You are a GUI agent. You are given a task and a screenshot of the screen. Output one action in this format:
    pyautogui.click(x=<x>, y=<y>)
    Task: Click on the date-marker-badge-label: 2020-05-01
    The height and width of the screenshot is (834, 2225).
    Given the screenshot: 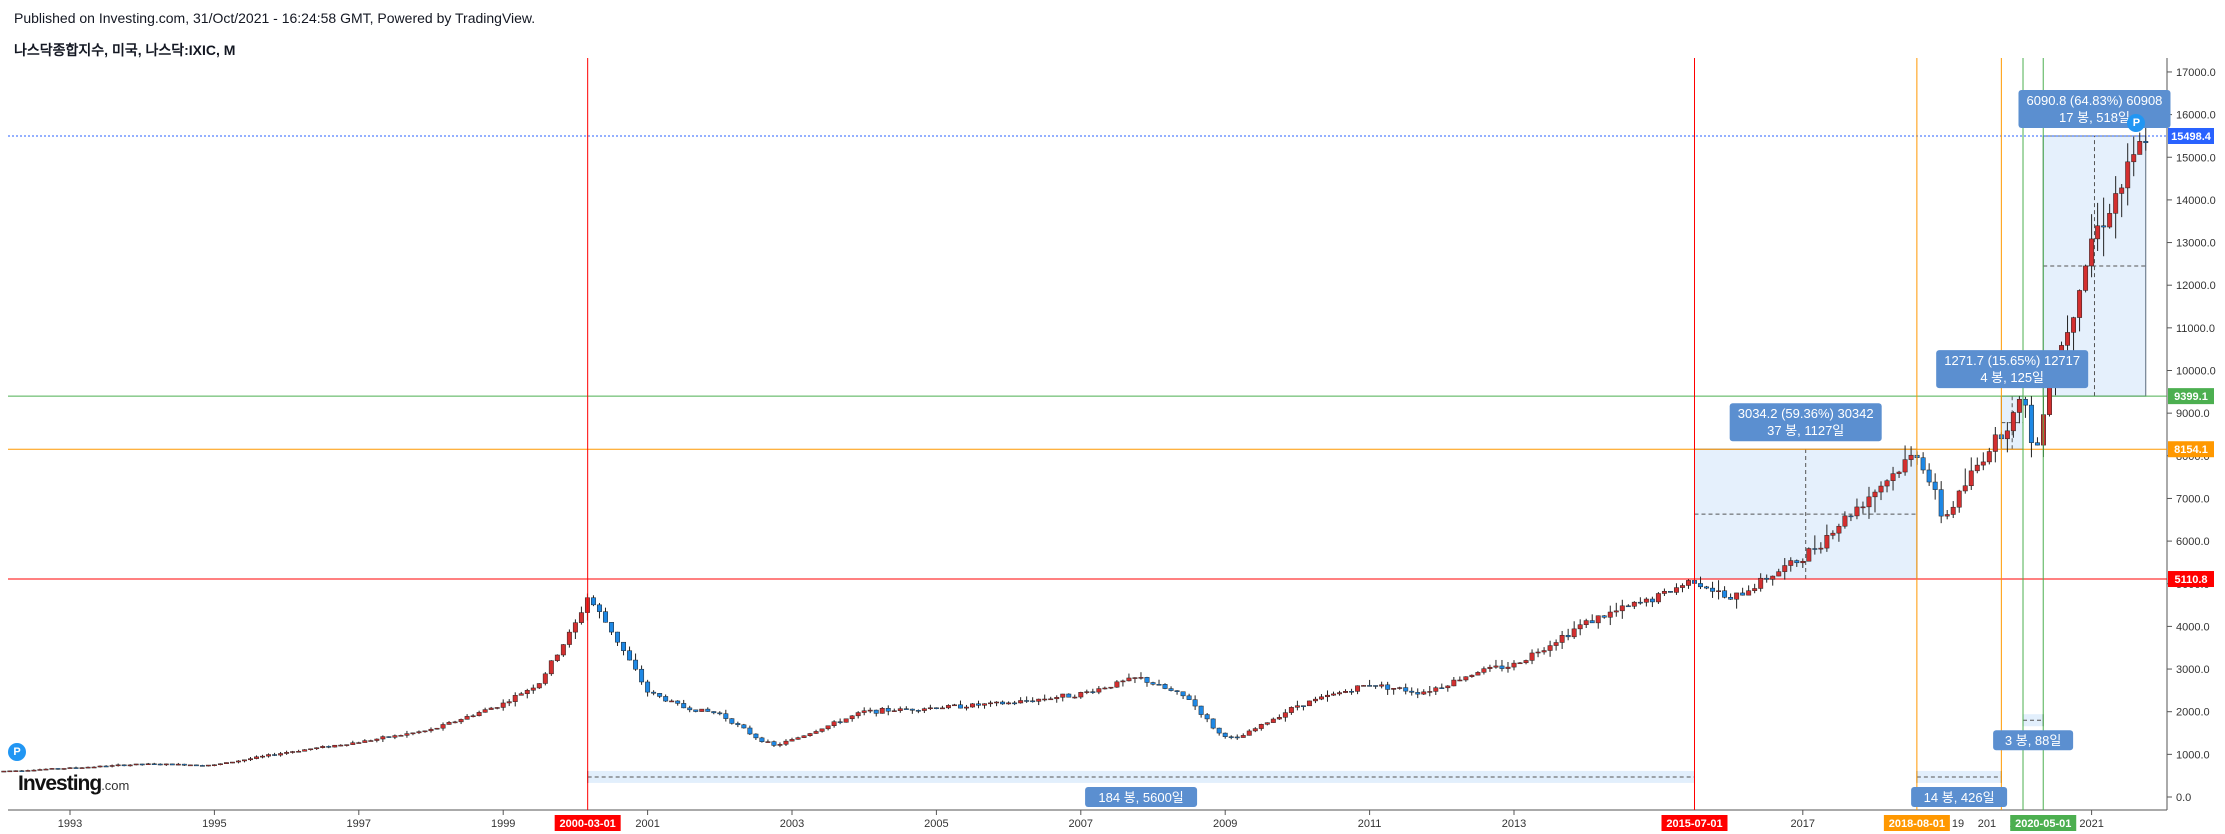 What is the action you would take?
    pyautogui.click(x=2043, y=824)
    